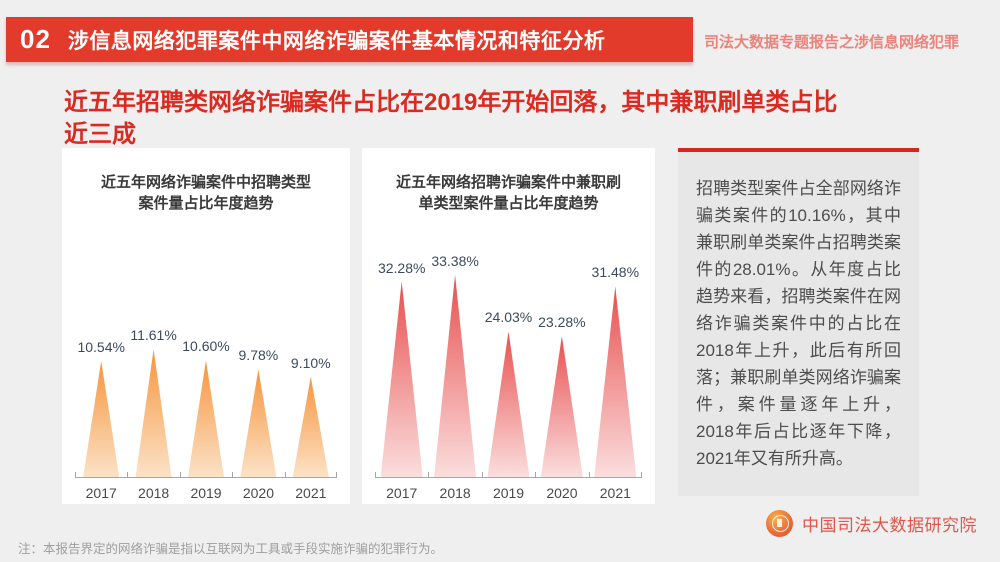 This screenshot has width=1000, height=562. I want to click on value-label: 31.48%, so click(615, 272).